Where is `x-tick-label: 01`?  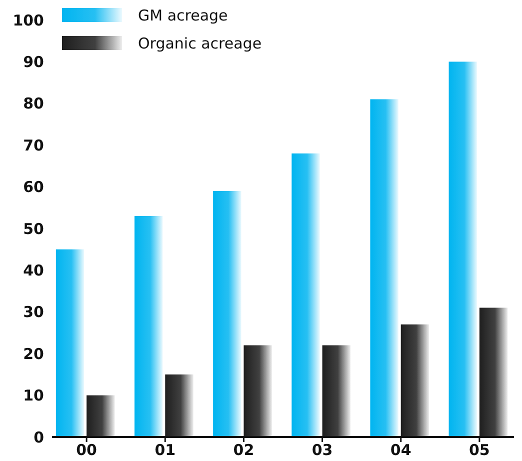
x-tick-label: 01 is located at coordinates (165, 450).